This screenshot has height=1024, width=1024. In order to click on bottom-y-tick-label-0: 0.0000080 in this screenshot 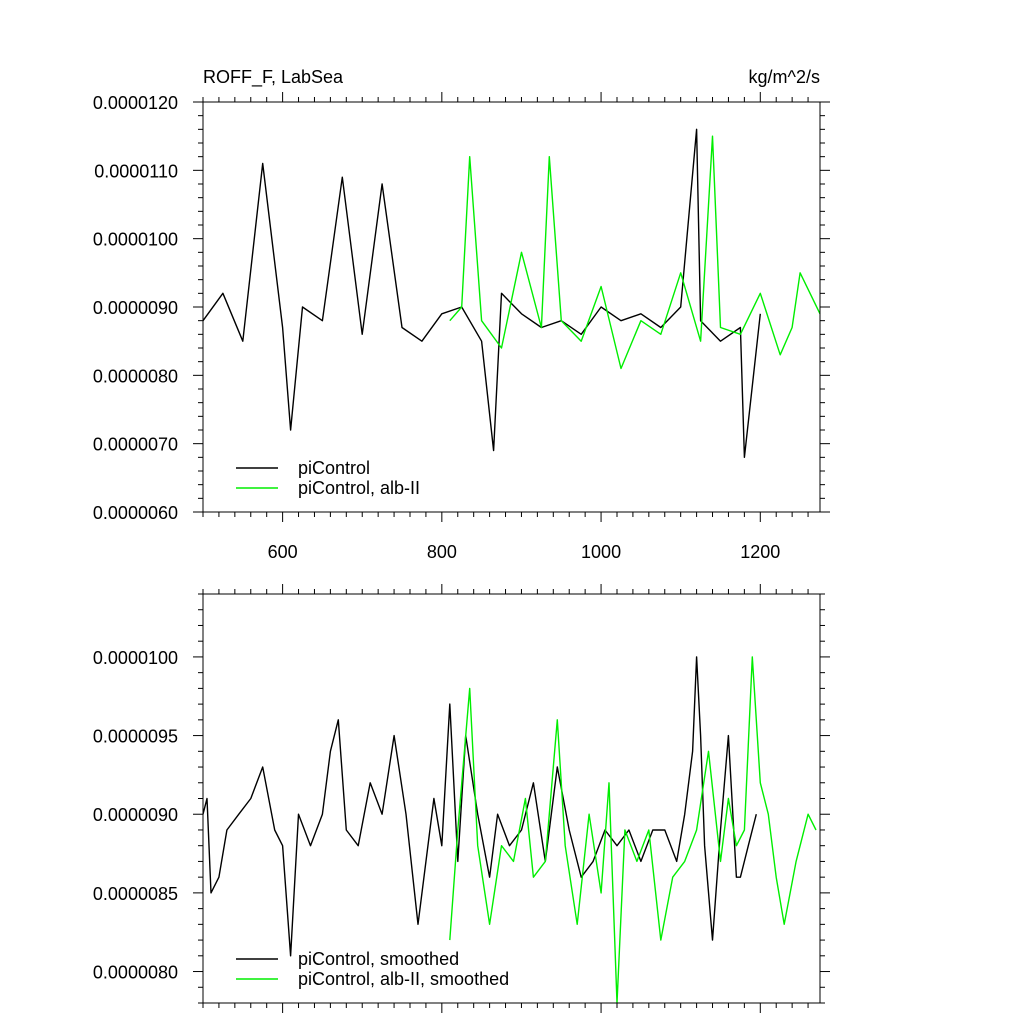, I will do `click(135, 973)`.